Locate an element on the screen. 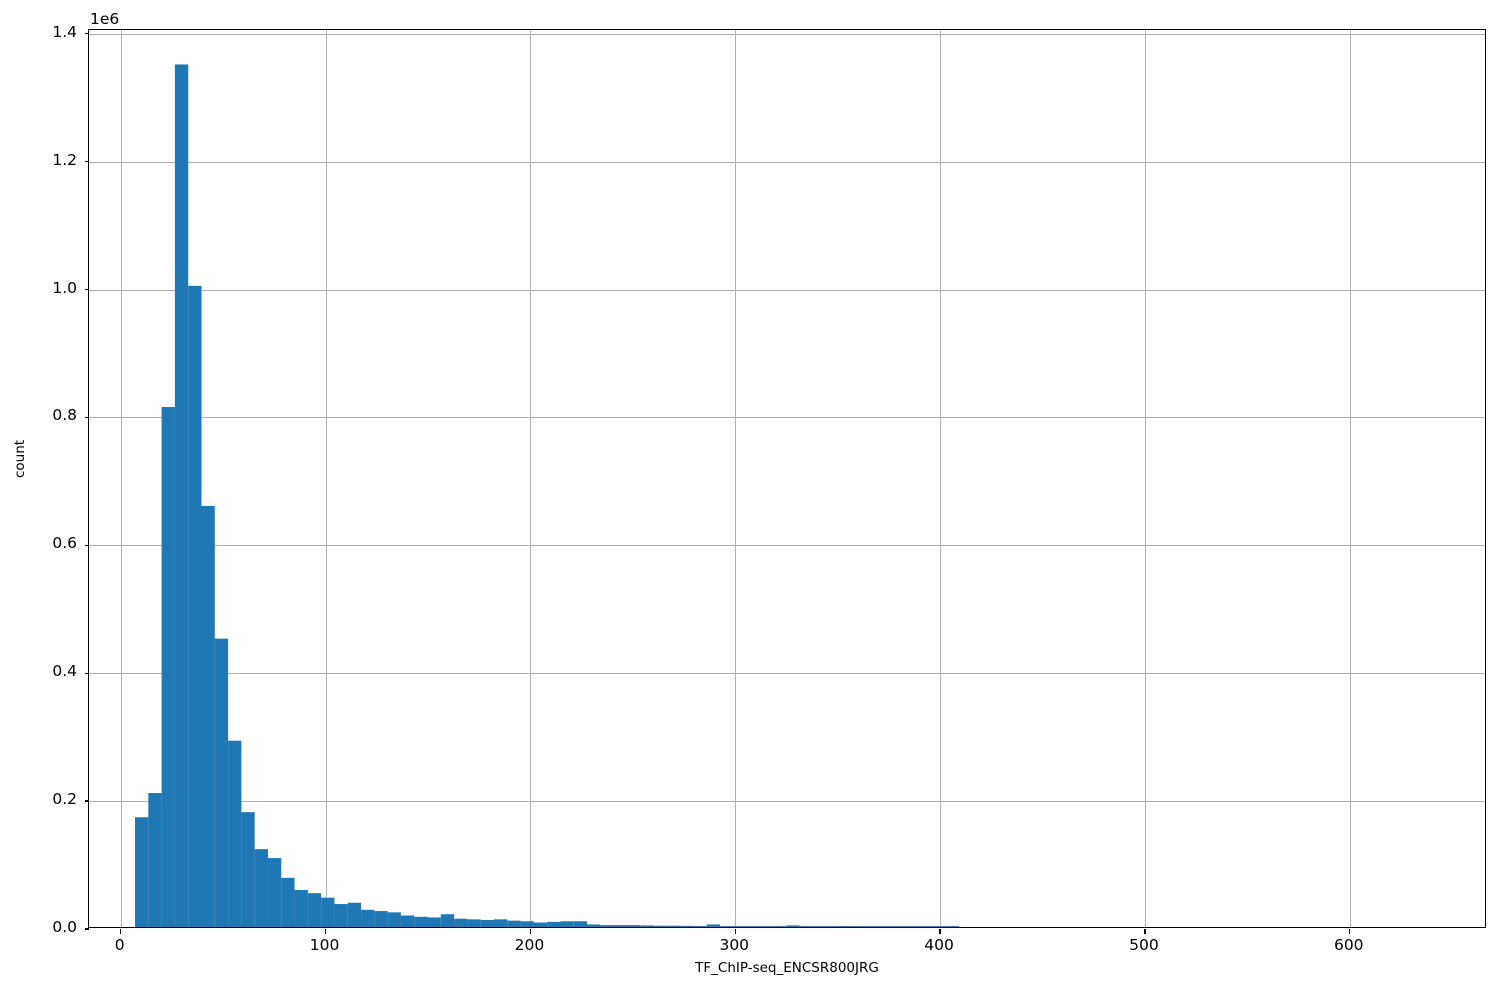 Image resolution: width=1500 pixels, height=1000 pixels. x-ticklabel-4: 400 is located at coordinates (939, 945).